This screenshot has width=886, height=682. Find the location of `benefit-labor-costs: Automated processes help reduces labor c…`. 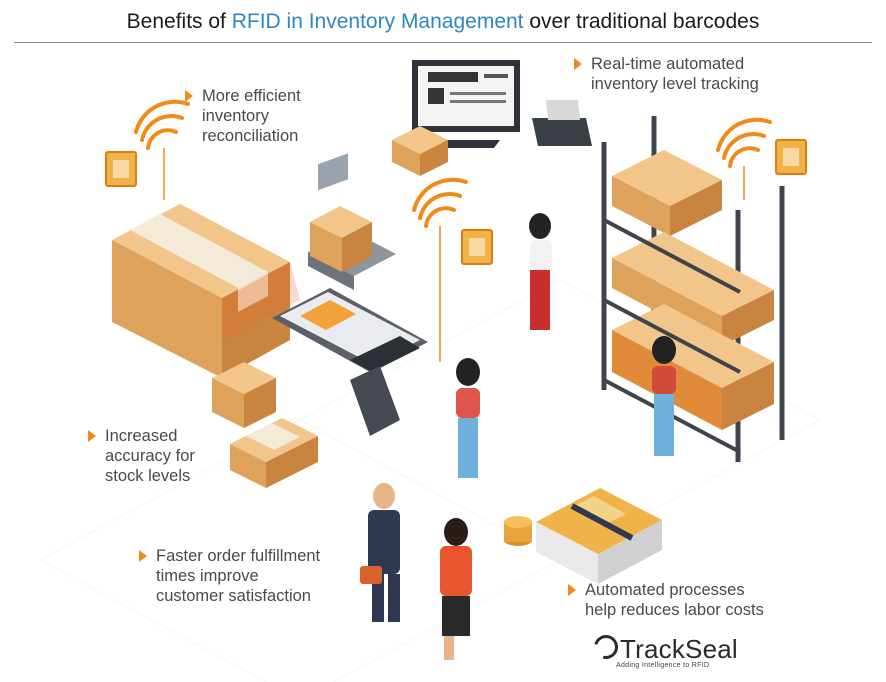

benefit-labor-costs: Automated processes help reduces labor c… is located at coordinates (666, 600).